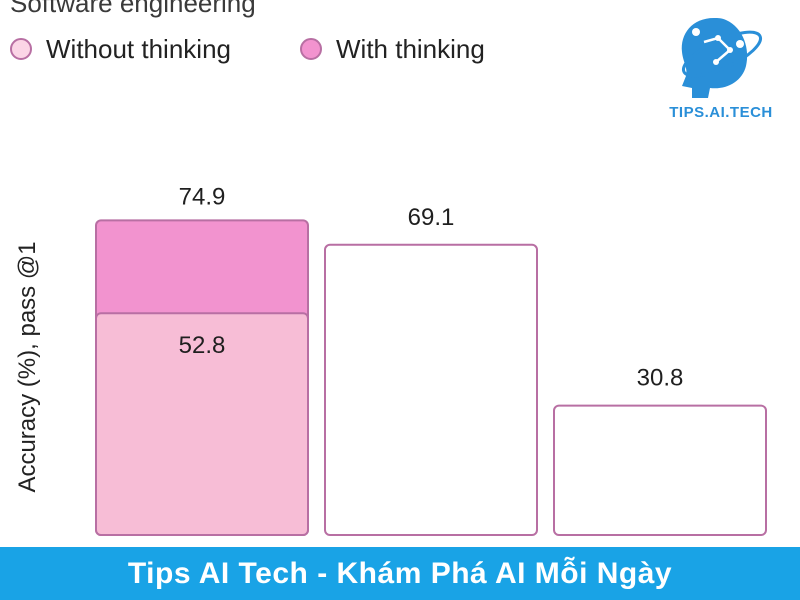  What do you see at coordinates (27, 367) in the screenshot?
I see `y-axis-label: Accuracy (%), pass @1` at bounding box center [27, 367].